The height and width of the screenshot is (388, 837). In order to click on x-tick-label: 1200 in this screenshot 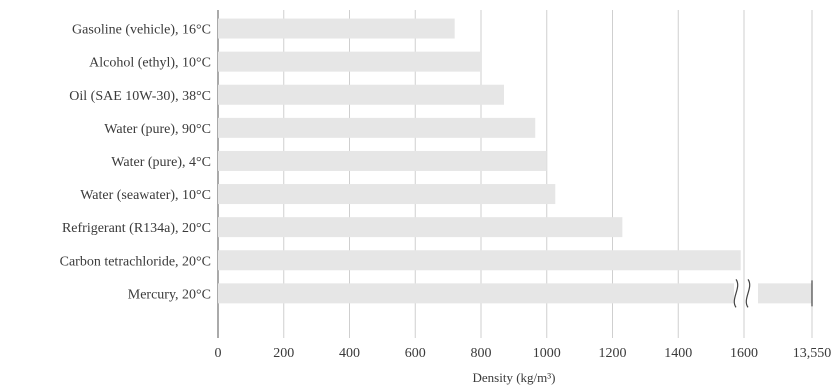, I will do `click(613, 353)`.